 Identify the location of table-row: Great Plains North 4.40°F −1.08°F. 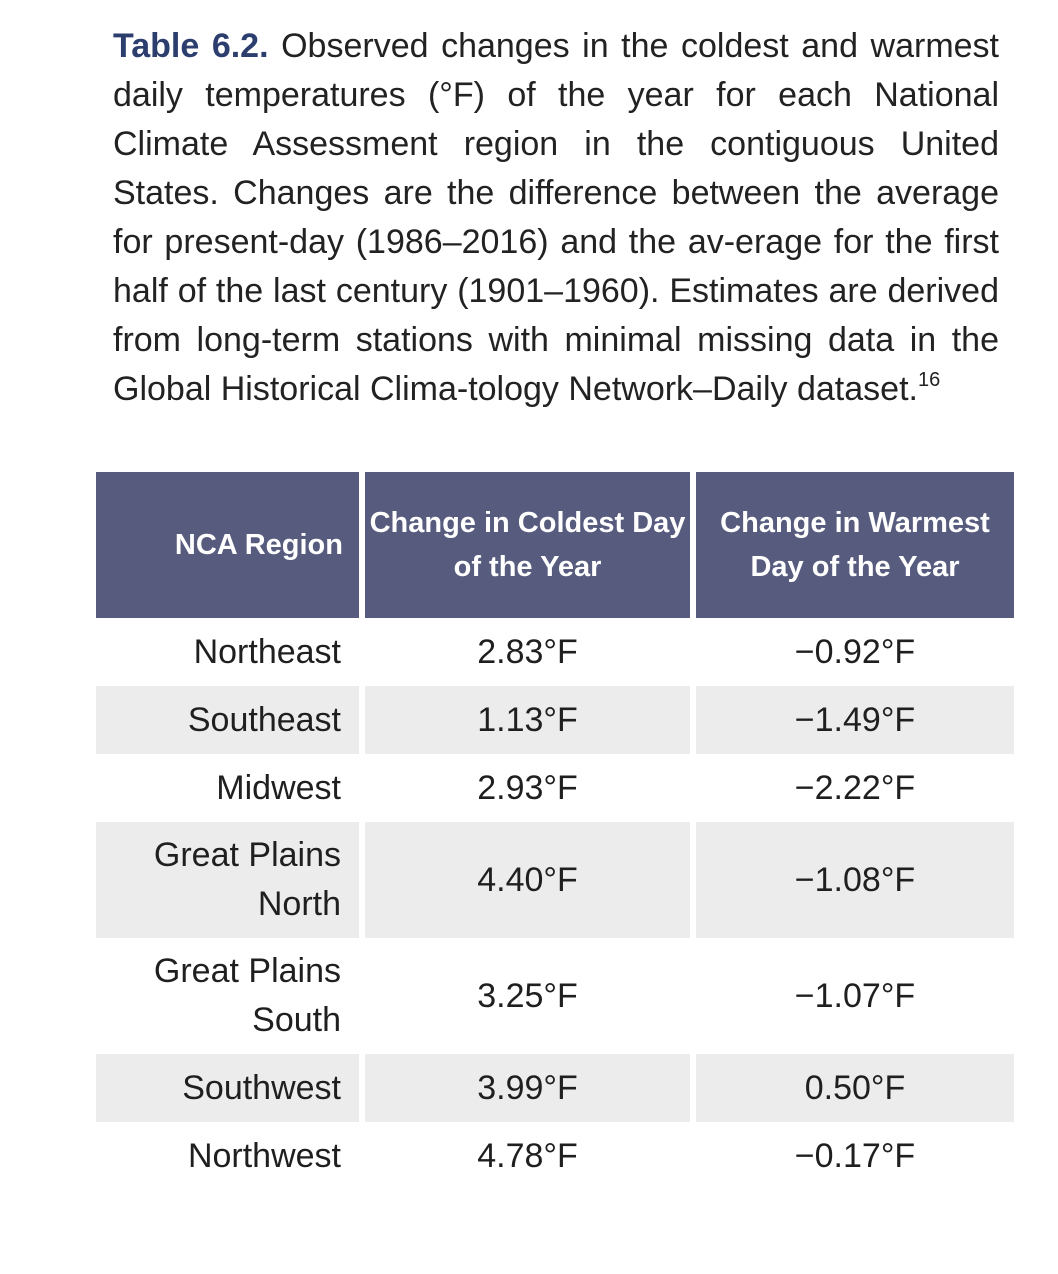
(556, 880).